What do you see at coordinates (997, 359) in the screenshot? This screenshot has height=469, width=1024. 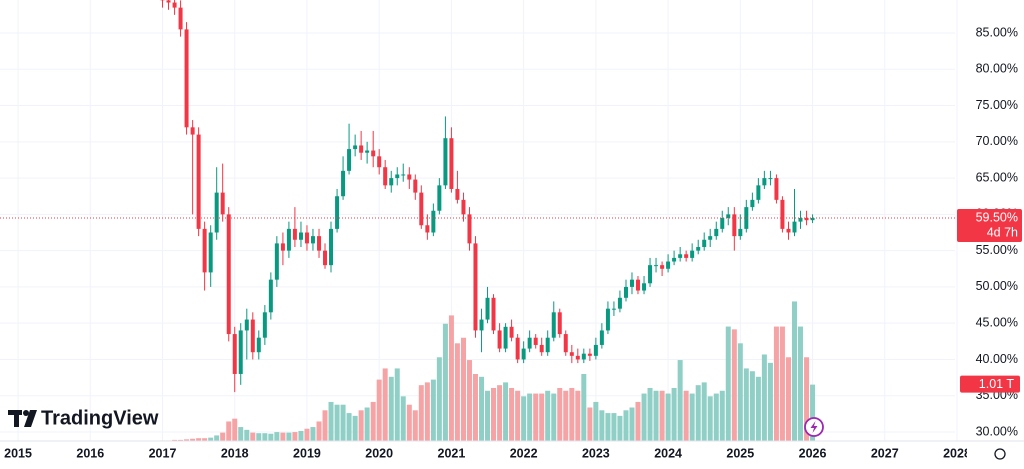 I see `y-tick-label: 40.00%` at bounding box center [997, 359].